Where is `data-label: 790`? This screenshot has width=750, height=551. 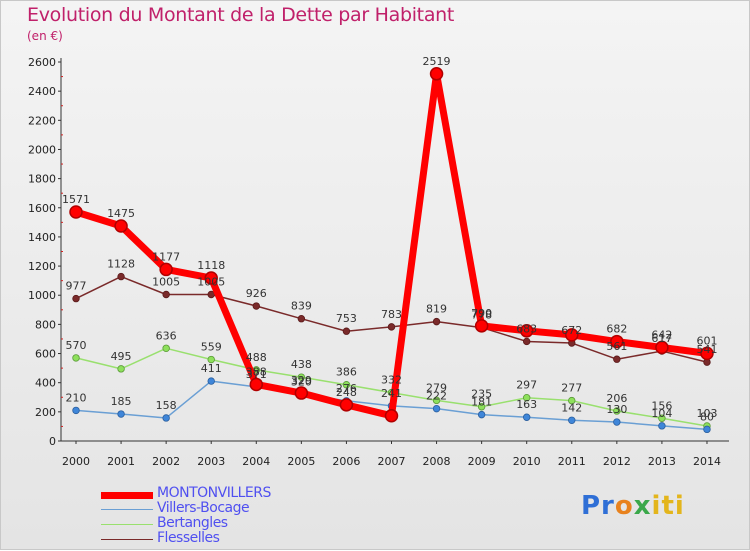
data-label: 790 is located at coordinates (481, 313).